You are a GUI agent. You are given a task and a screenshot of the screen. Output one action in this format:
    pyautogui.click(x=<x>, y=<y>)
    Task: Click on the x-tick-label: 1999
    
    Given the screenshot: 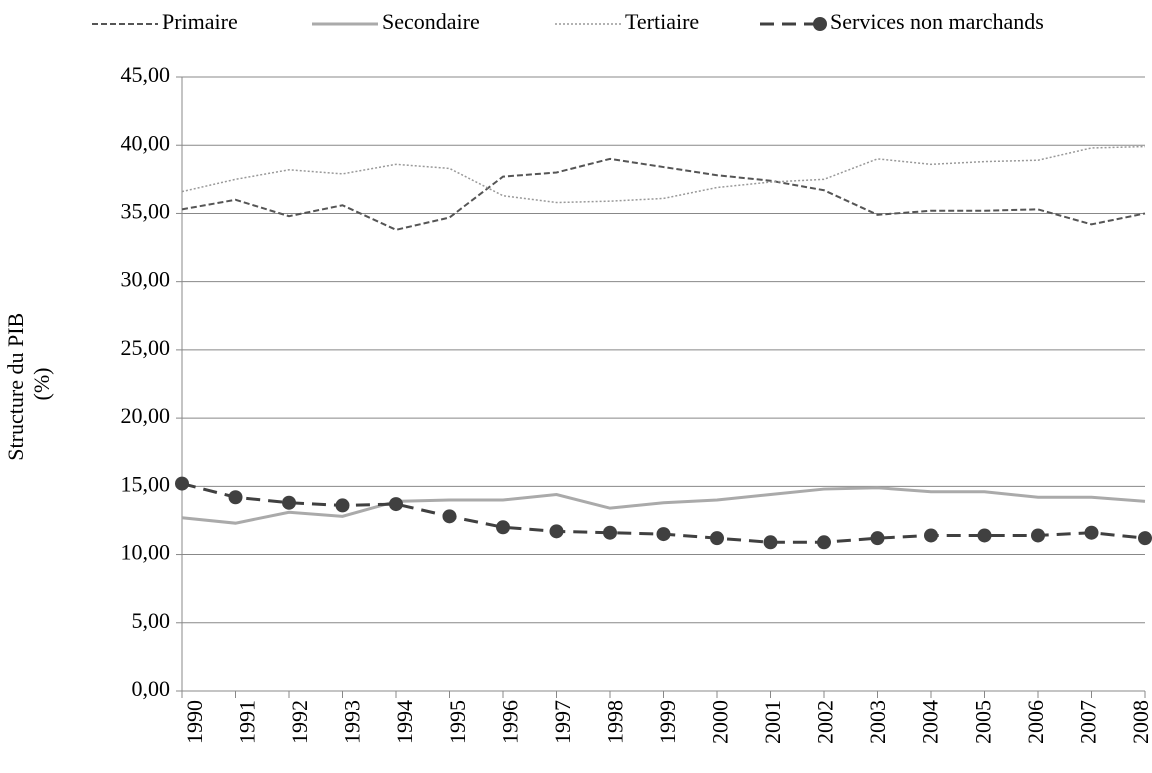 What is the action you would take?
    pyautogui.click(x=667, y=722)
    